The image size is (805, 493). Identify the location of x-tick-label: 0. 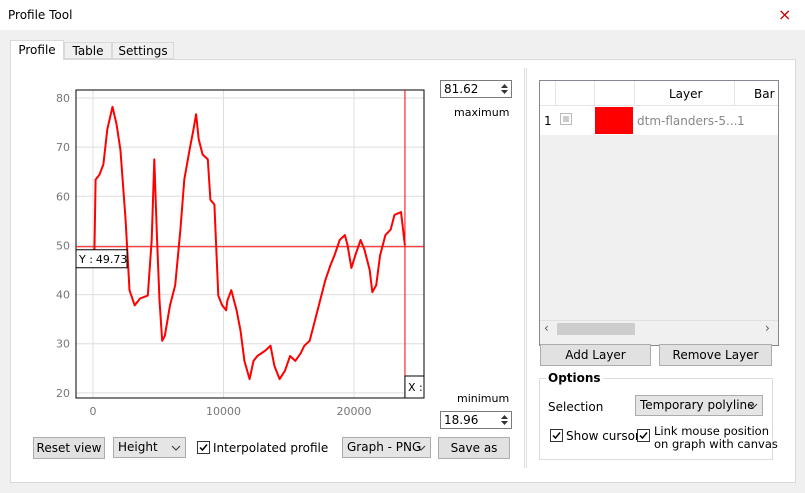
(92, 411).